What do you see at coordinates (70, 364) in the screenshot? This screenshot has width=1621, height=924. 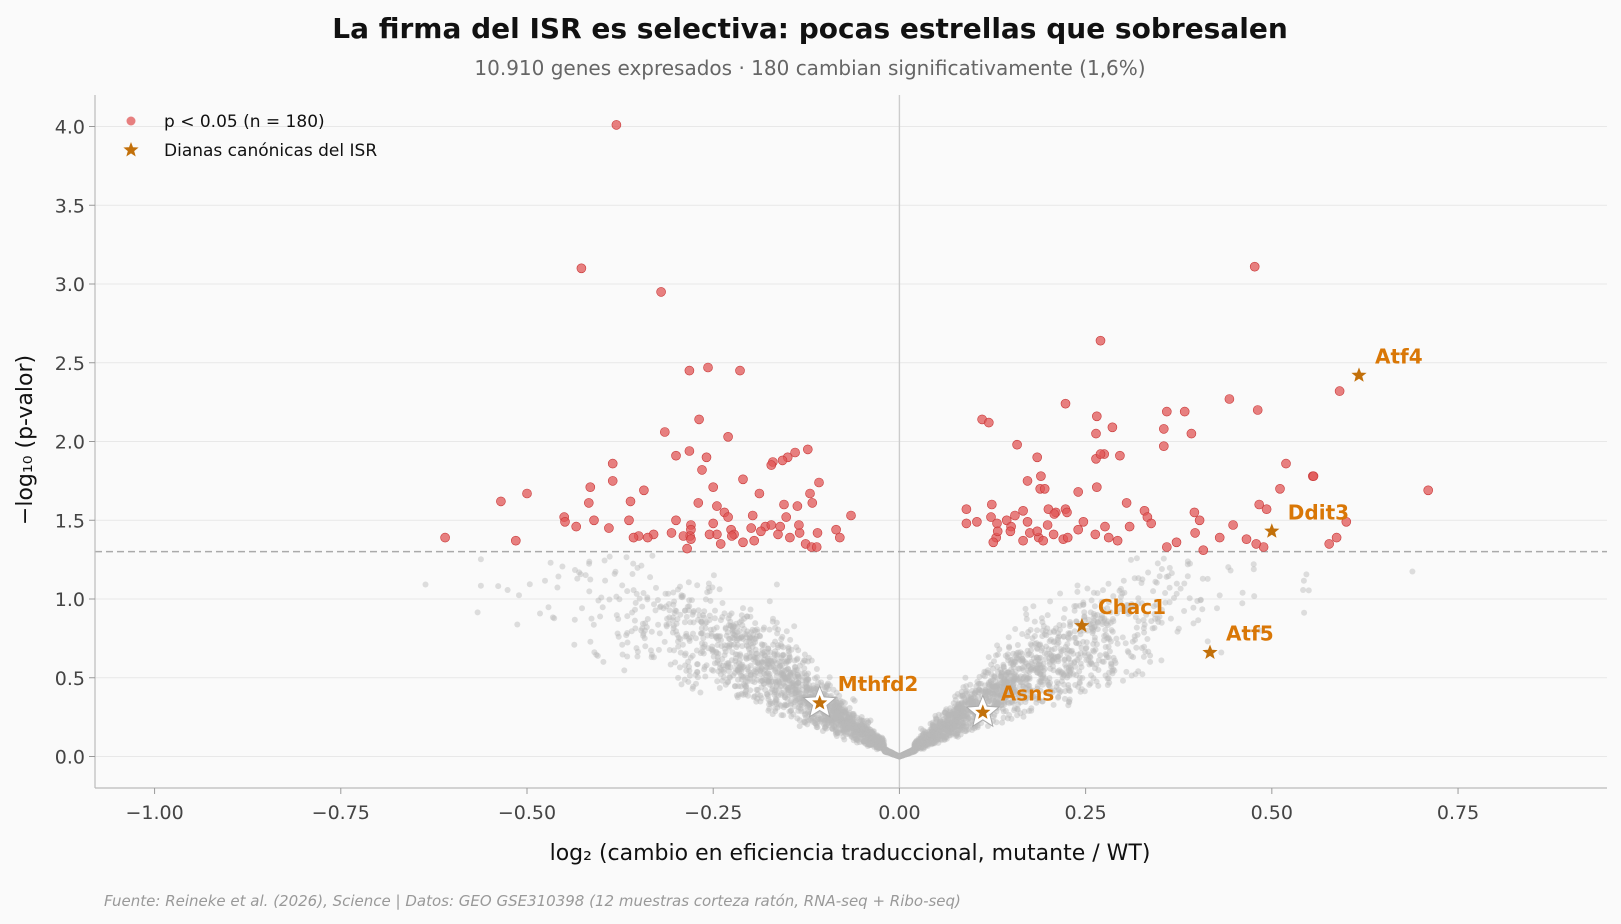 I see `y-tick-label: 2.5` at bounding box center [70, 364].